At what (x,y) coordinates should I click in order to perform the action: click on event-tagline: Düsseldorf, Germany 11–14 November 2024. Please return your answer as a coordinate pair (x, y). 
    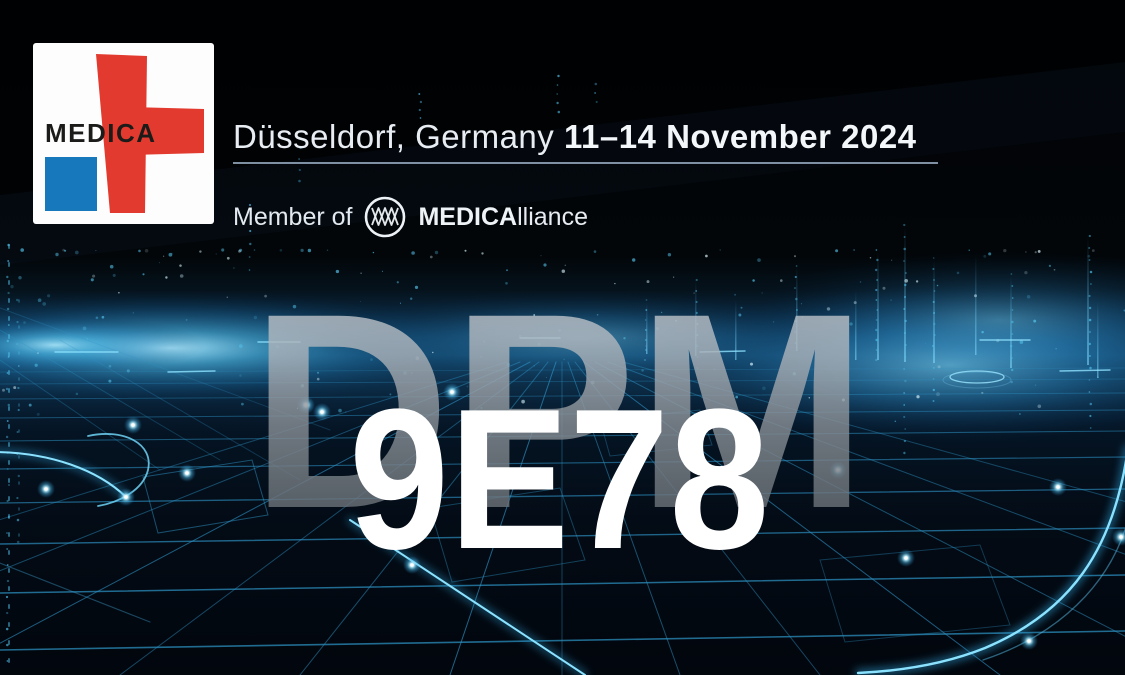
    Looking at the image, I should click on (575, 137).